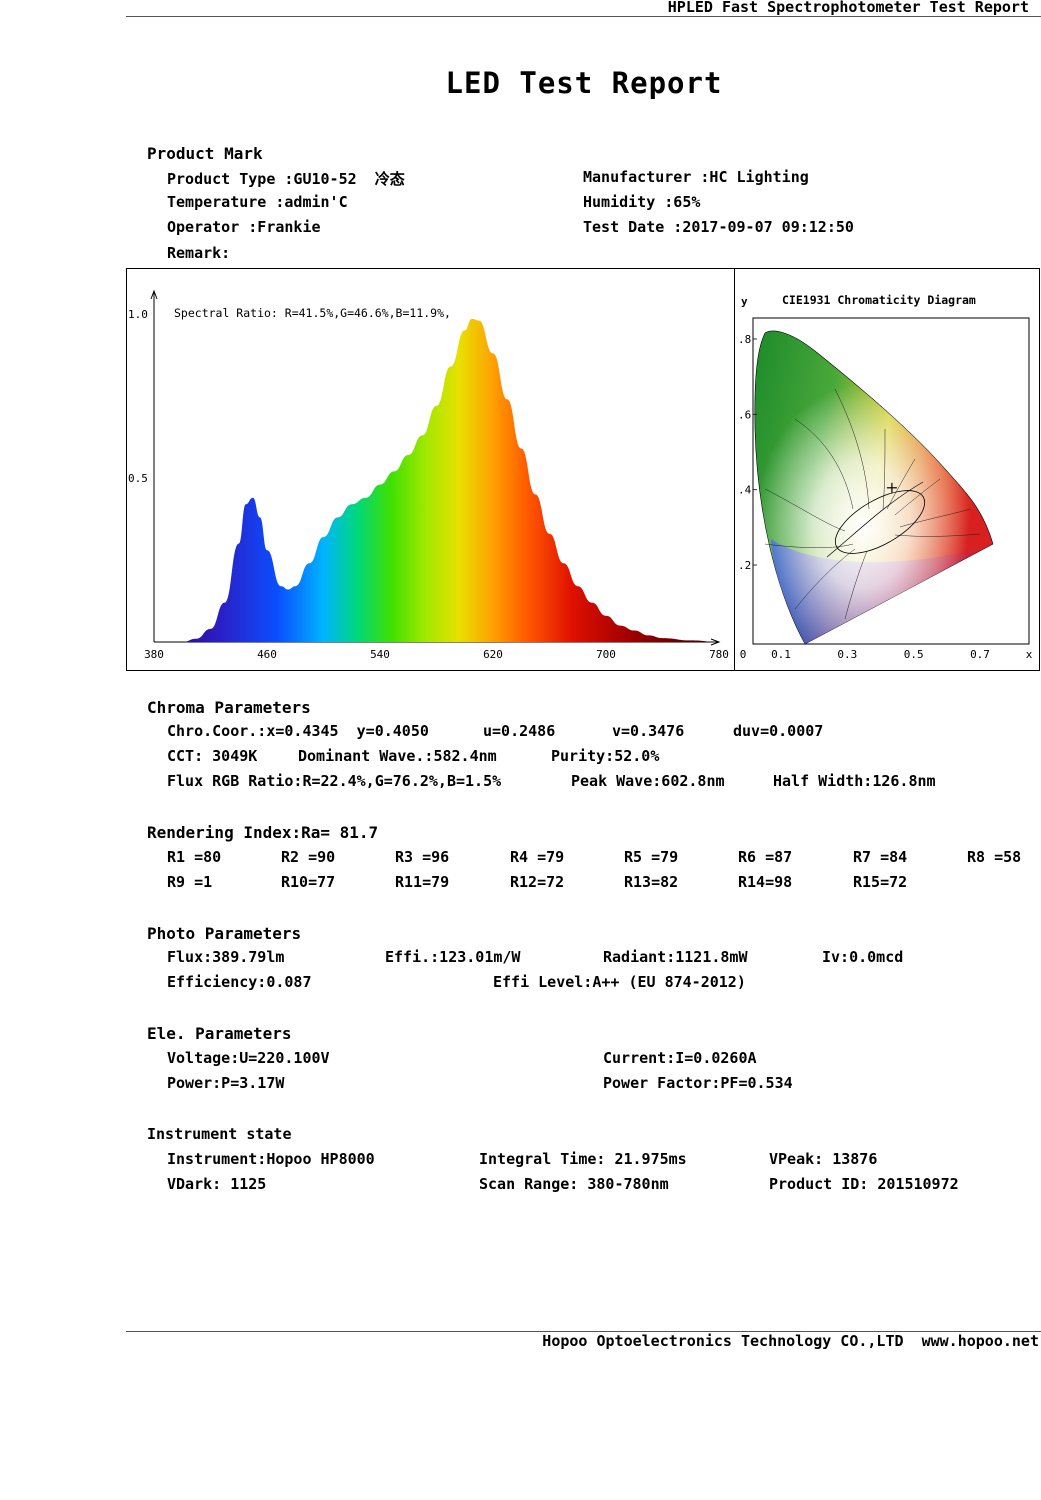 This screenshot has width=1041, height=1500. I want to click on product-type: Product Type :GU10-52 冷态, so click(286, 179).